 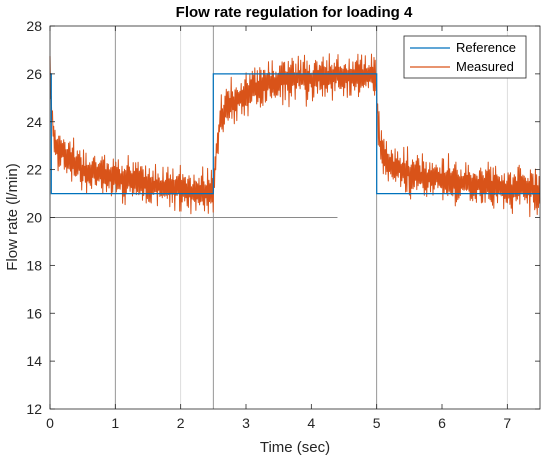 What do you see at coordinates (34, 265) in the screenshot?
I see `y-tick-label: 18` at bounding box center [34, 265].